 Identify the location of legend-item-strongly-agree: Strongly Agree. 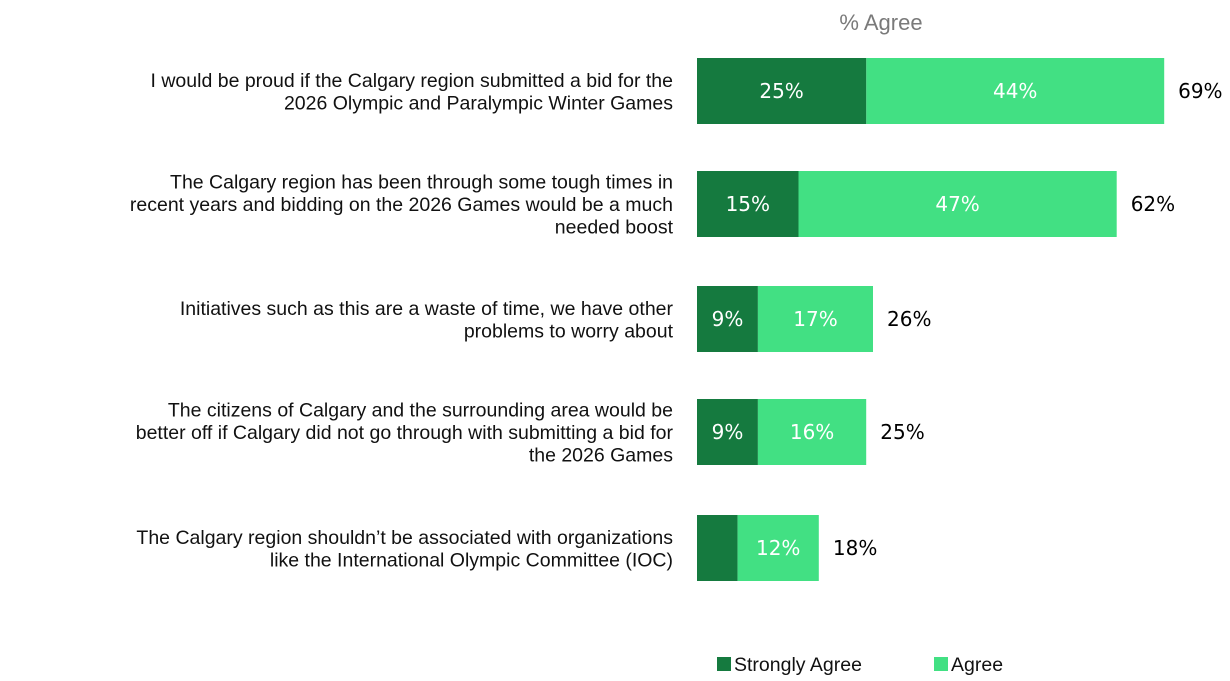
(789, 665).